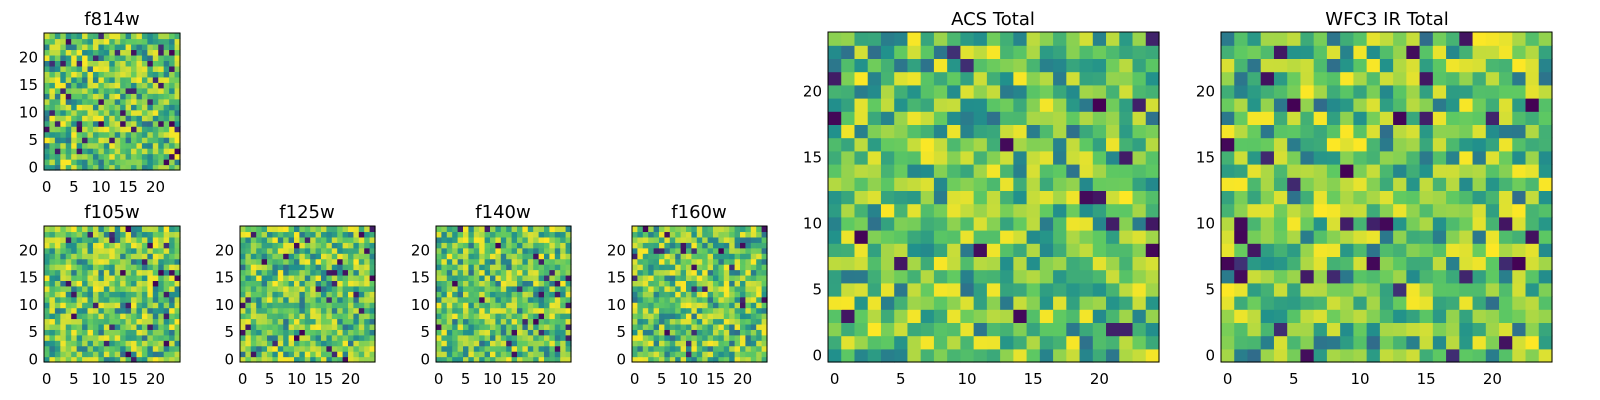 The image size is (1600, 400). Describe the element at coordinates (1033, 379) in the screenshot. I see `x-tick-label: 15` at that location.